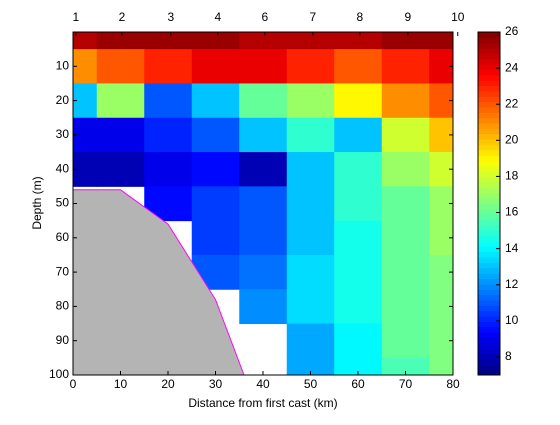  I want to click on colorbar-tick-label: 24, so click(512, 67).